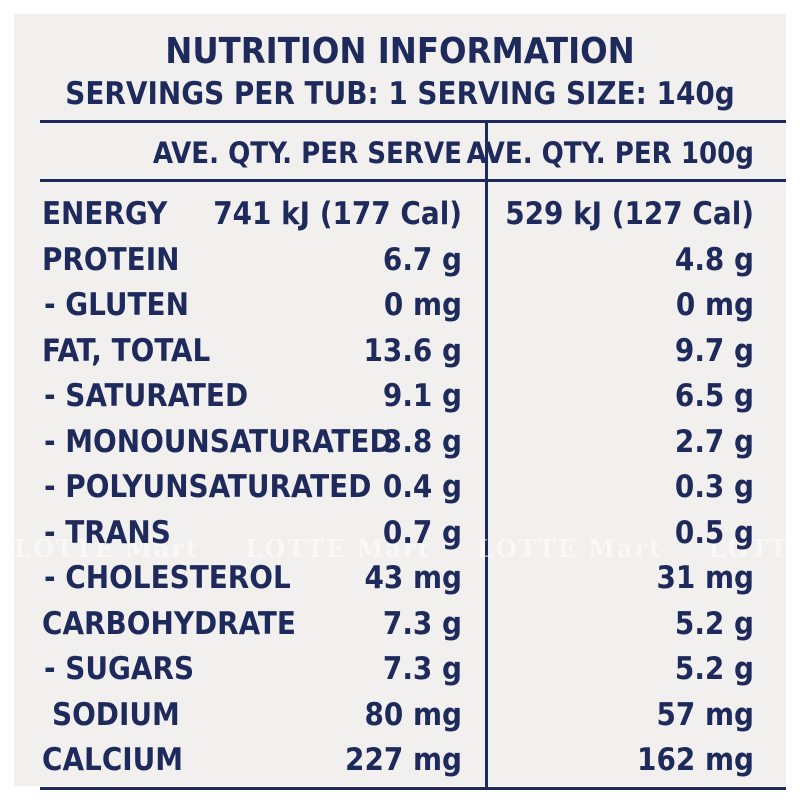 The height and width of the screenshot is (800, 800). What do you see at coordinates (422, 441) in the screenshot?
I see `value-per-serve: 3.8 g` at bounding box center [422, 441].